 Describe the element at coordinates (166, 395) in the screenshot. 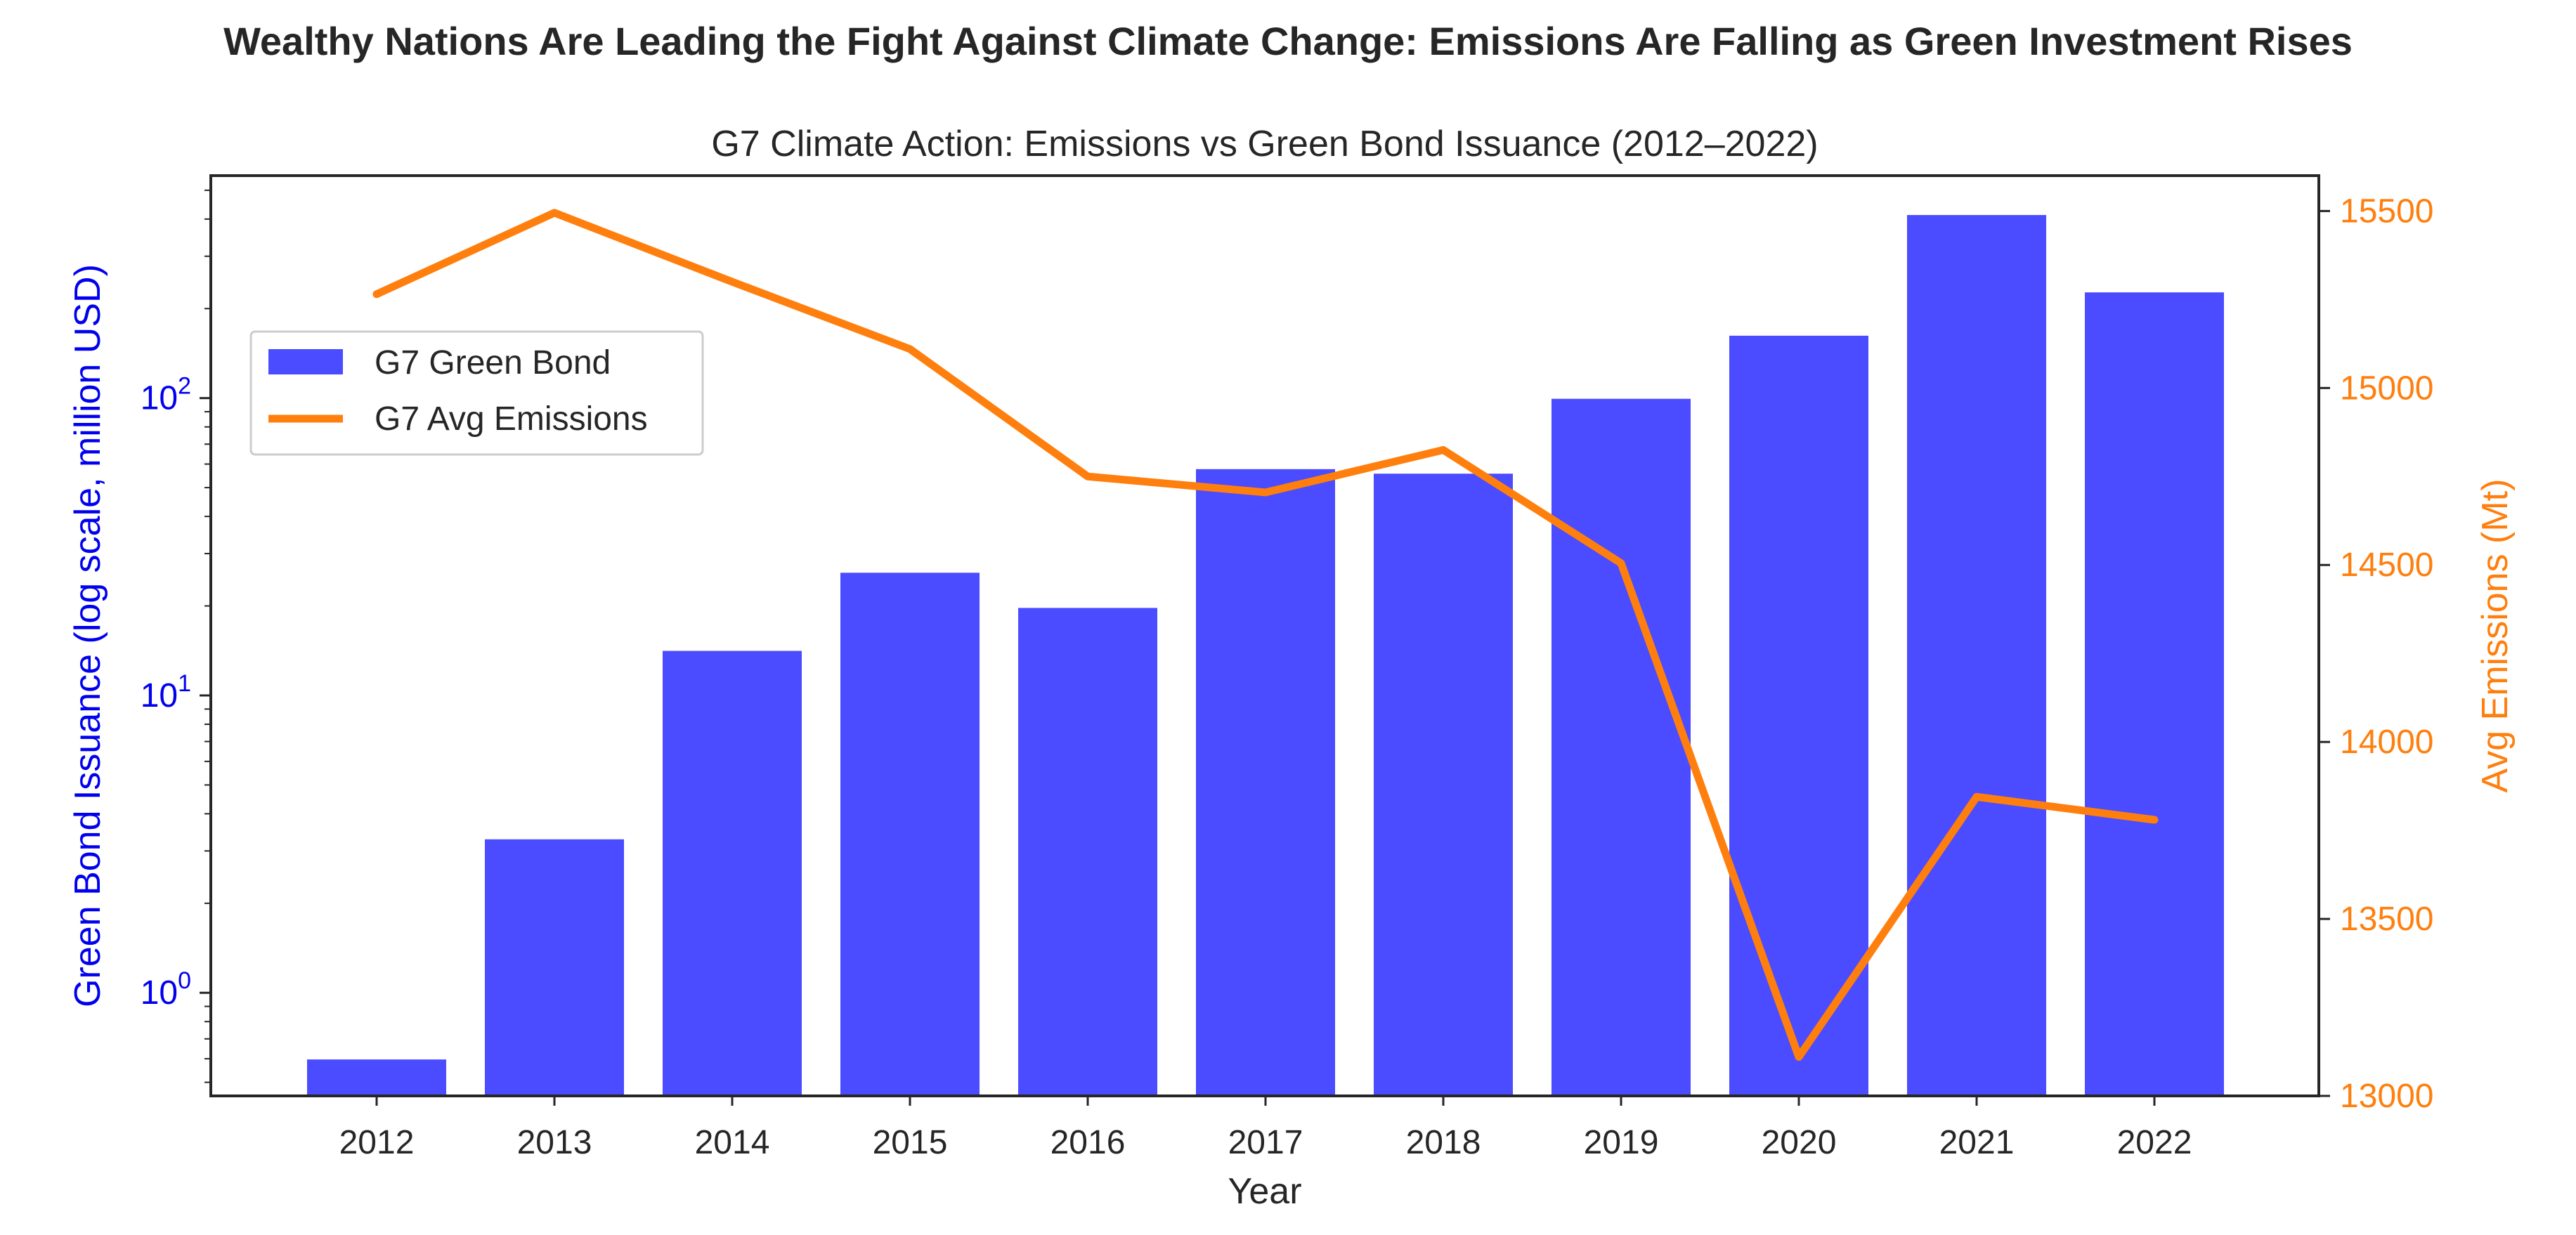

I see `left-tick-label: 10²` at that location.